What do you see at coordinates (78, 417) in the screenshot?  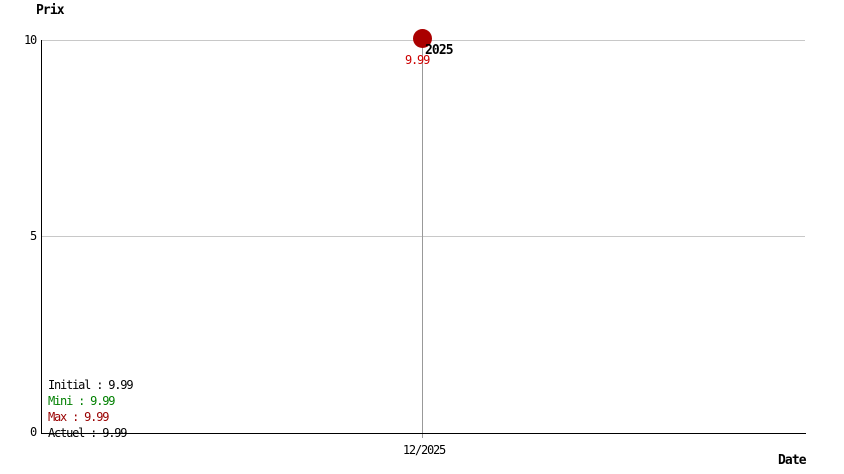 I see `legend-max: Max : 9.99` at bounding box center [78, 417].